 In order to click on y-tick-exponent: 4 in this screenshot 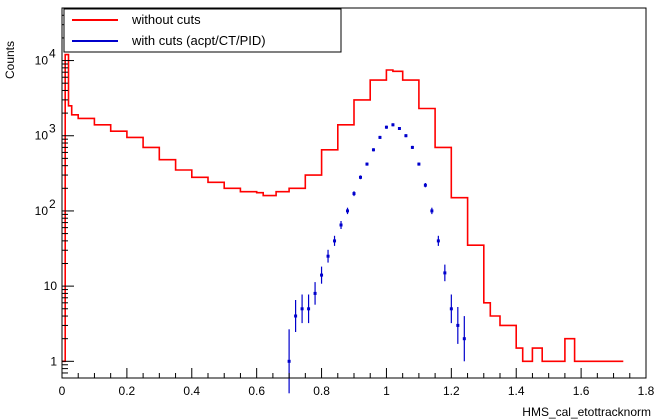, I will do `click(52, 54)`.